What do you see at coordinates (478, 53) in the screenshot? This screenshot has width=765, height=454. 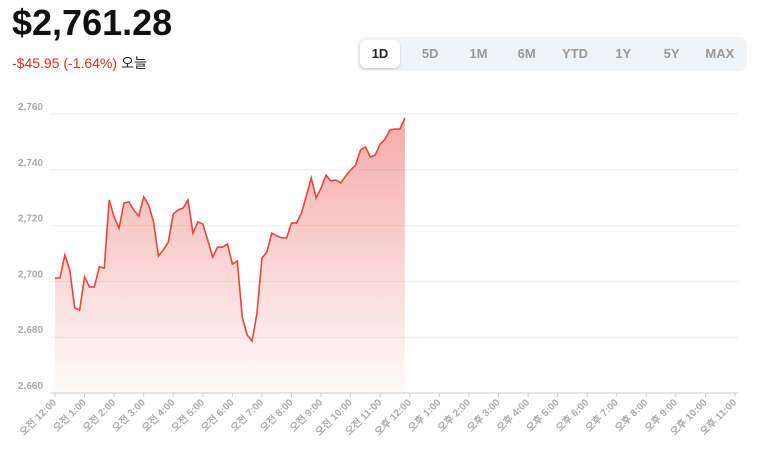 I see `range-button: 1M` at bounding box center [478, 53].